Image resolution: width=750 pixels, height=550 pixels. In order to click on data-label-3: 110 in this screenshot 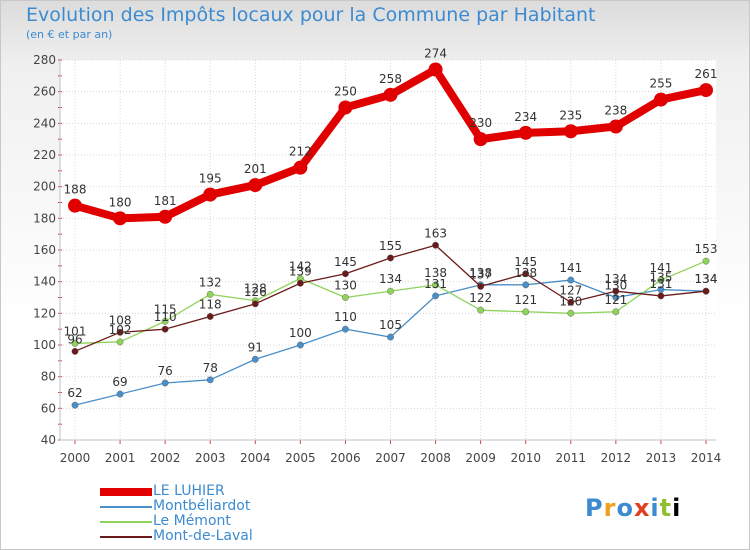, I will do `click(165, 317)`.